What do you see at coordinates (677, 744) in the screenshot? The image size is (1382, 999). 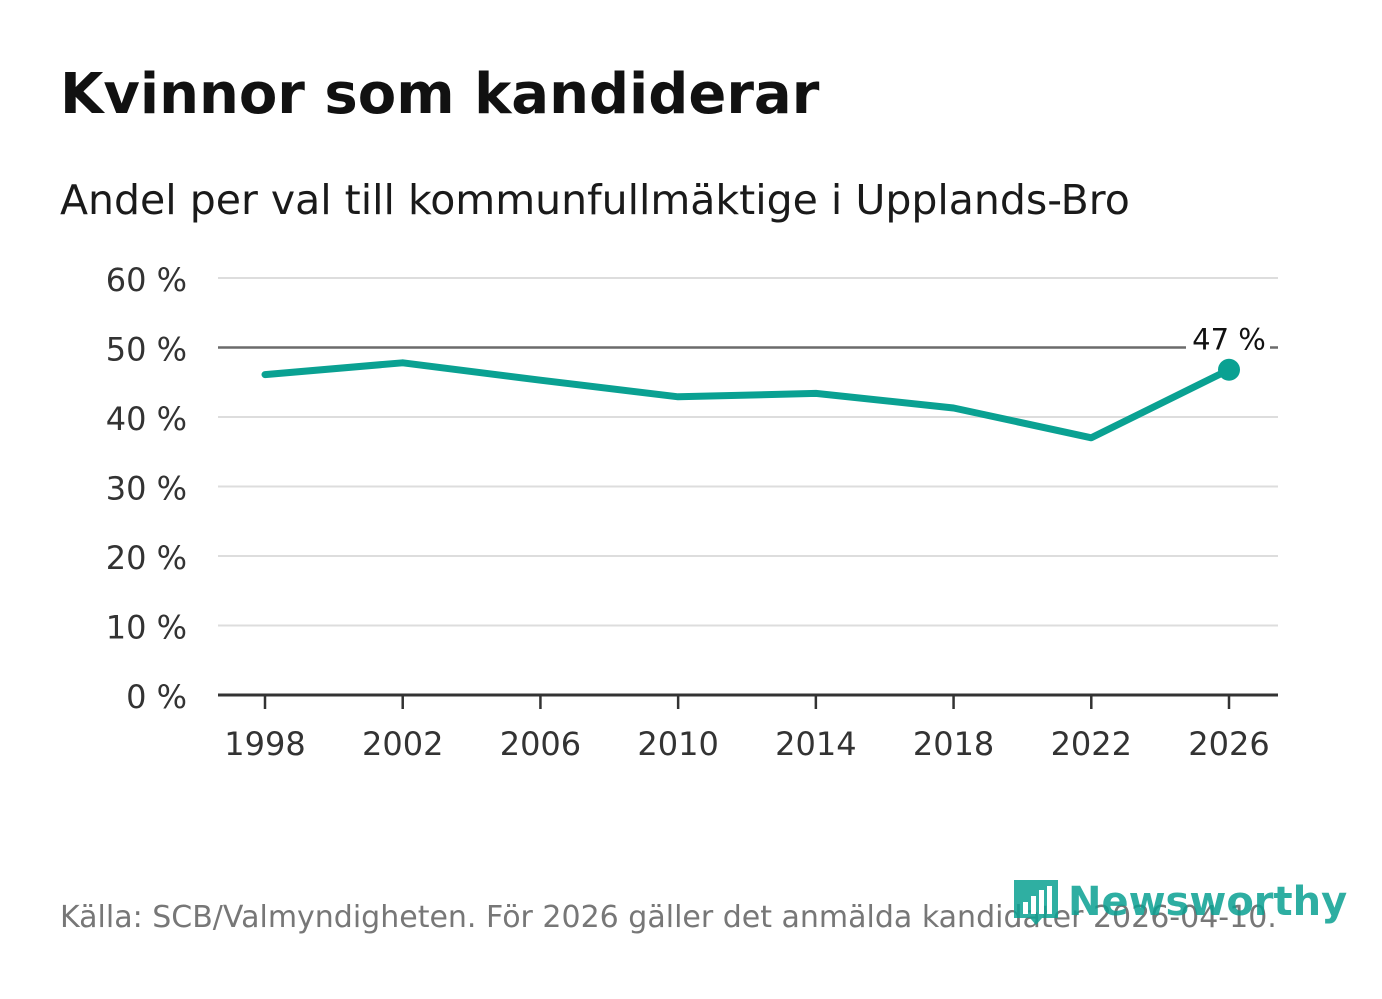 I see `x-tick-label: 2010` at bounding box center [677, 744].